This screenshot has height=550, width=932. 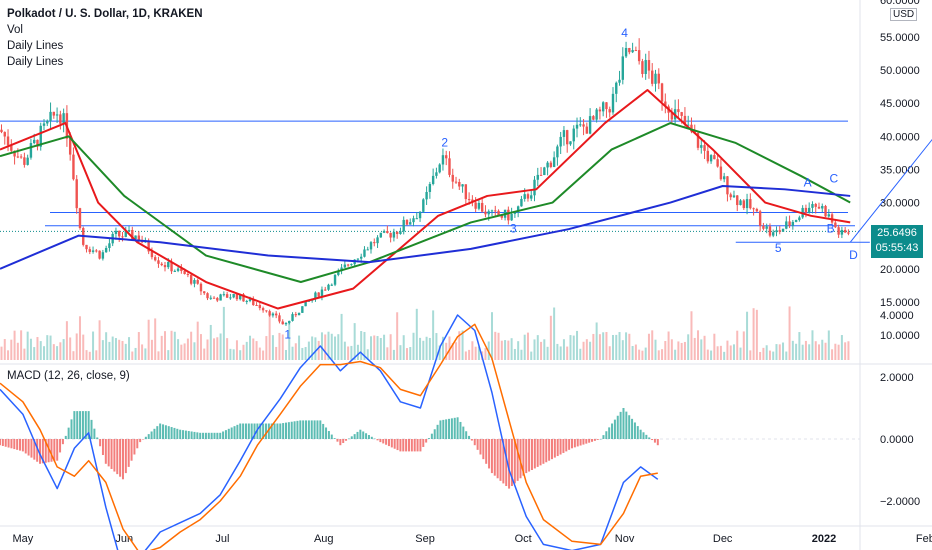 I want to click on wave-label-c: C, so click(x=834, y=179).